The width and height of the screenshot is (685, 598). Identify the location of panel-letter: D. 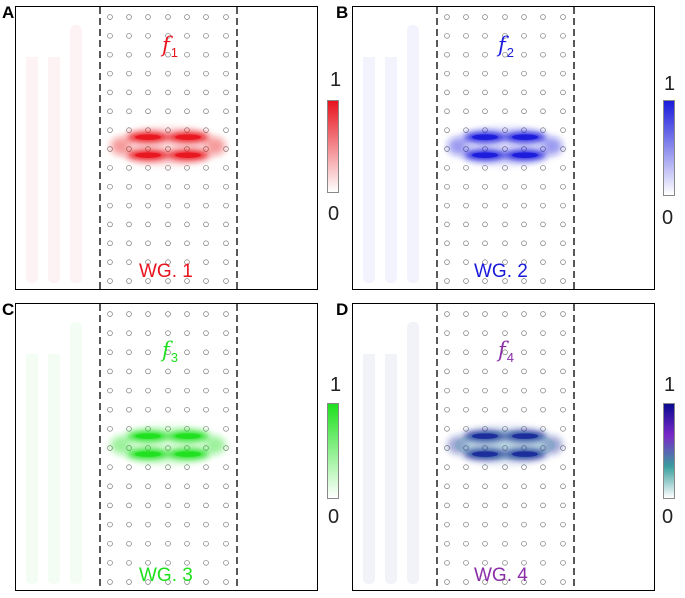
(342, 309).